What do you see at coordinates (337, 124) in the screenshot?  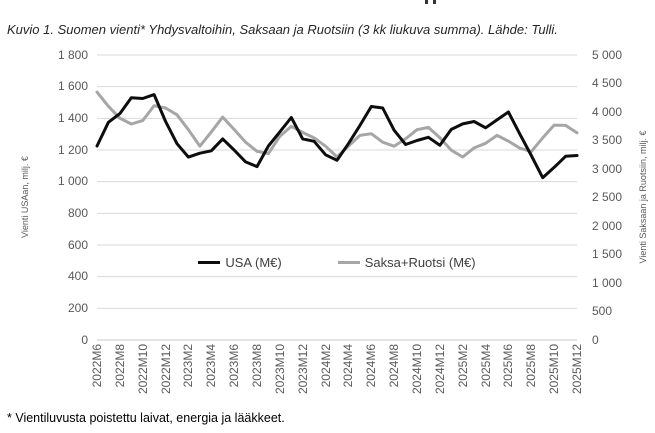 I see `series-line-saksa-ruotsi` at bounding box center [337, 124].